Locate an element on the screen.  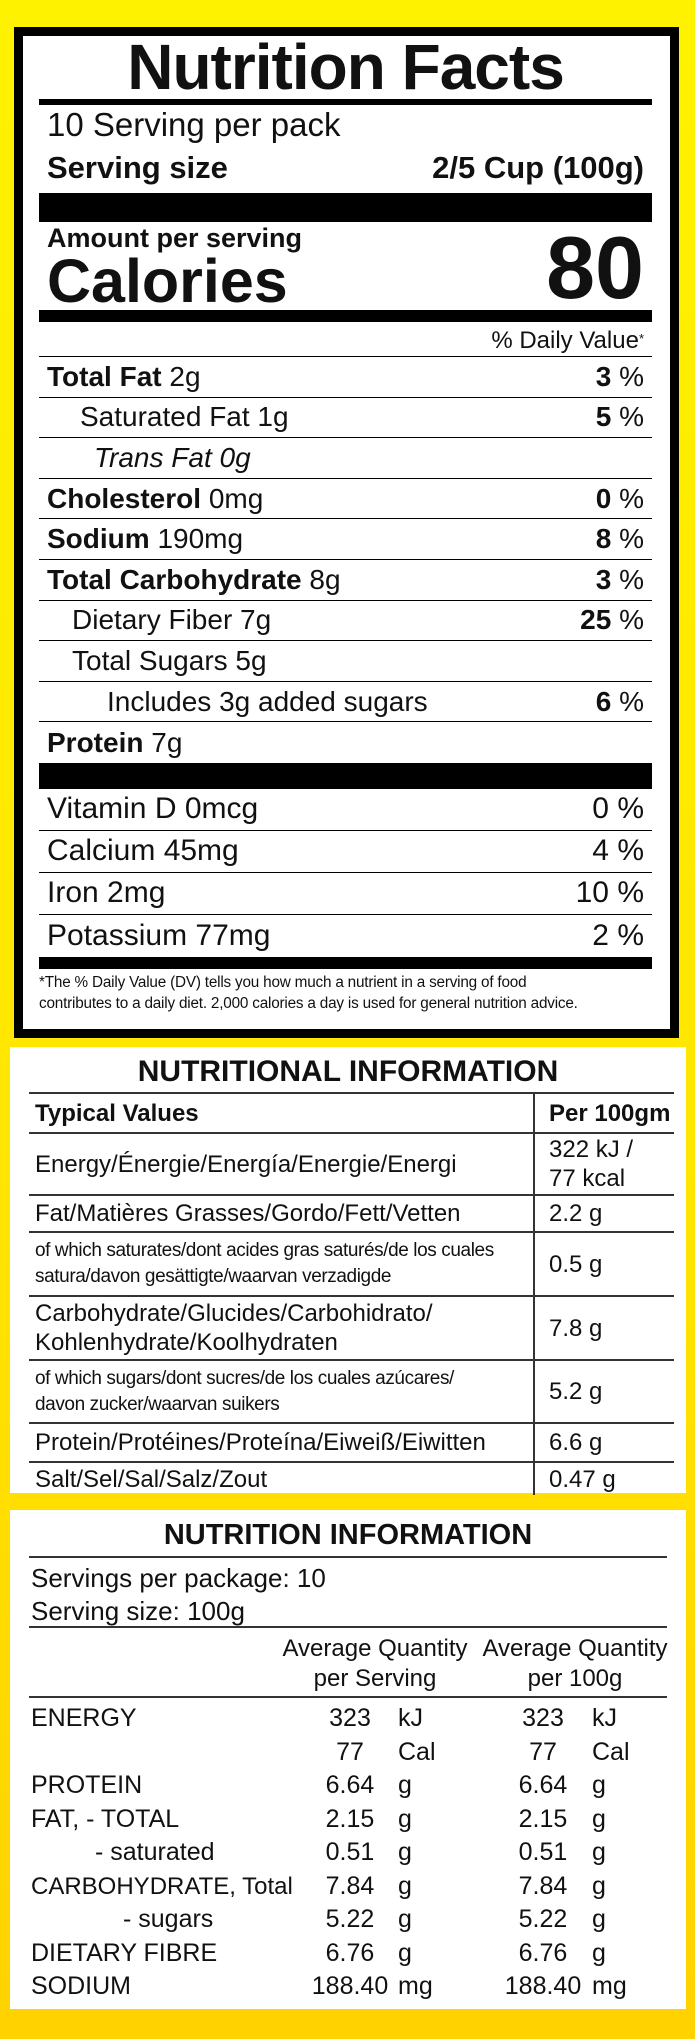
vitamin-name: Calcium 45mg is located at coordinates (143, 851).